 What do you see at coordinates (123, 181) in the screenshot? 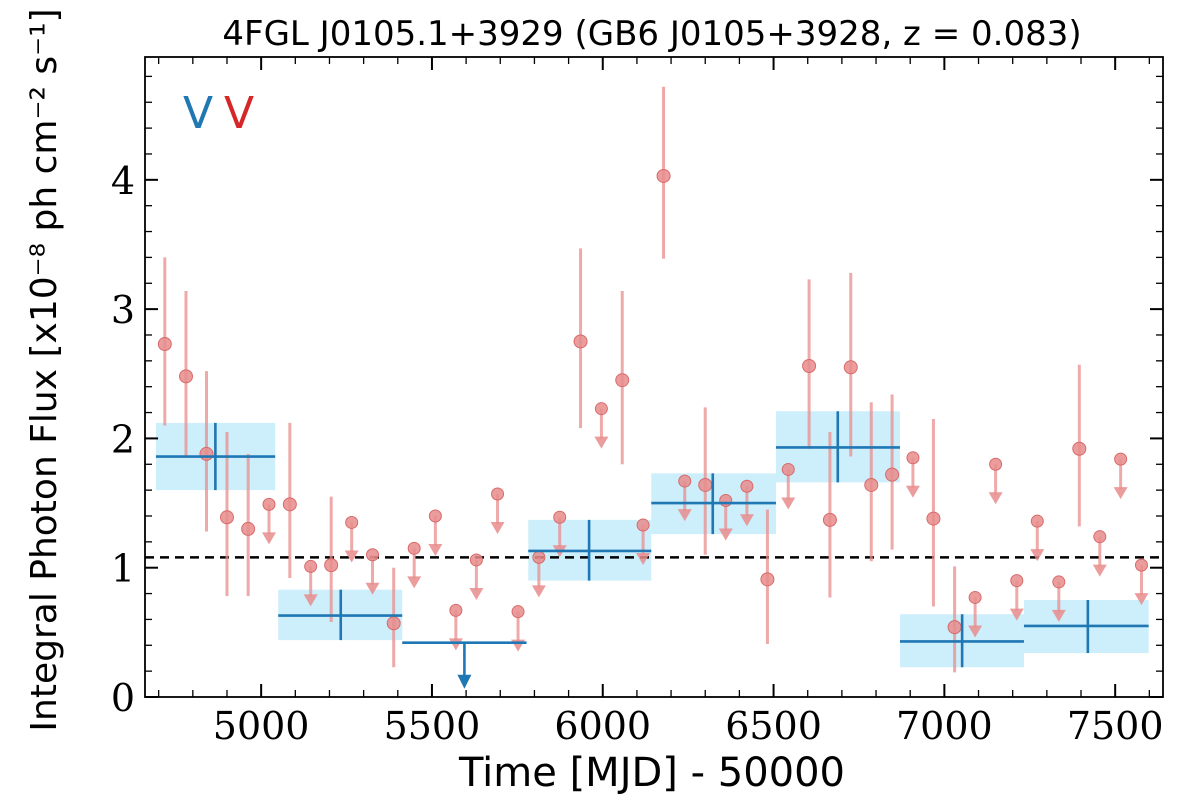
I see `y-tick-label-4: 4` at bounding box center [123, 181].